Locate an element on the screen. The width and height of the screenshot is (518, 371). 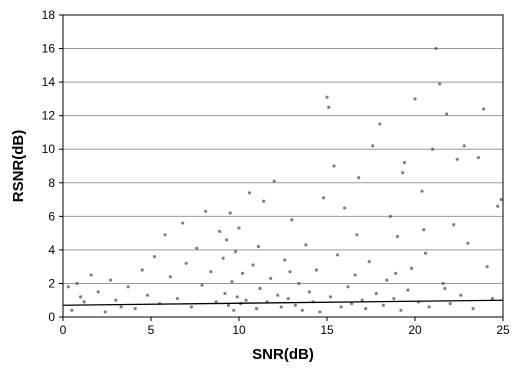
y-tick-label: 6 is located at coordinates (51, 216).